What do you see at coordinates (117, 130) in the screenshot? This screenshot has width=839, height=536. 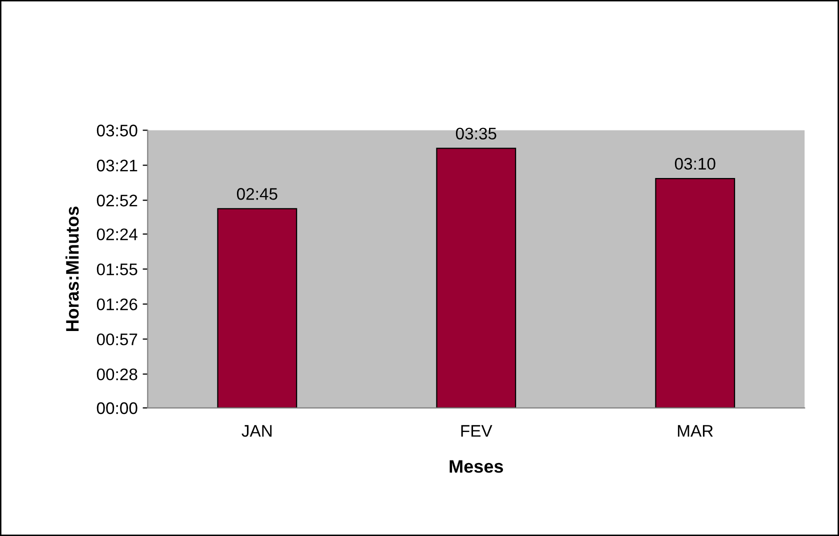 I see `y-tick-label: 03:50` at bounding box center [117, 130].